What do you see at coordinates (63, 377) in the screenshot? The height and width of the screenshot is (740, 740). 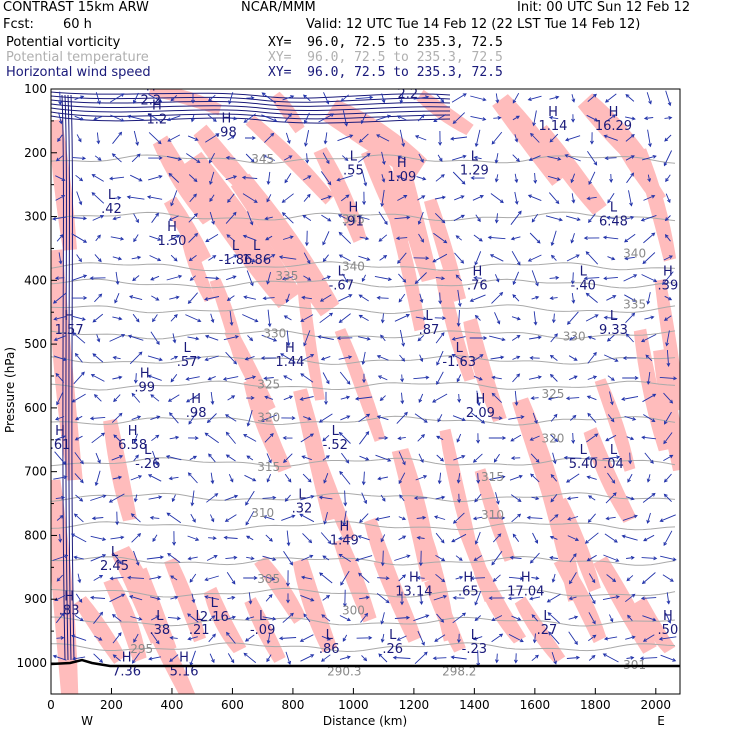 I see `pv-contour-line` at bounding box center [63, 377].